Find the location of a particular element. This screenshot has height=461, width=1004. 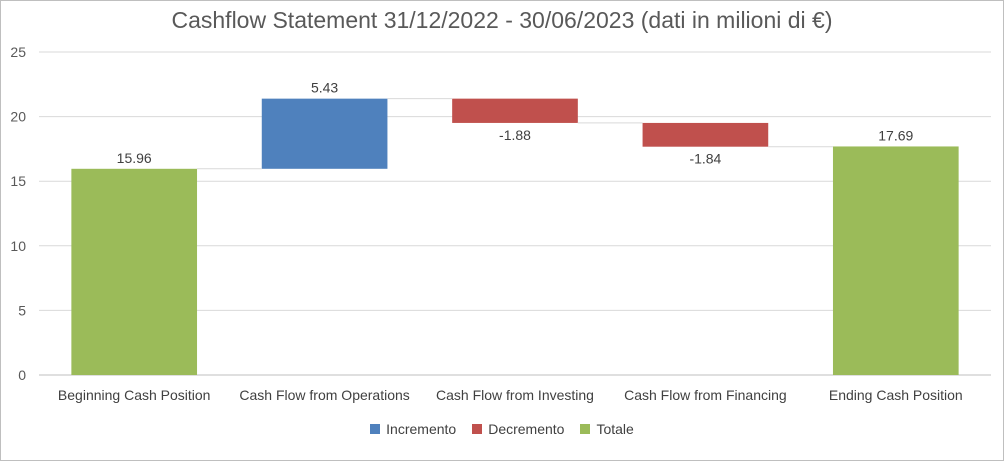

legend-label-increase: Incremento is located at coordinates (421, 429).